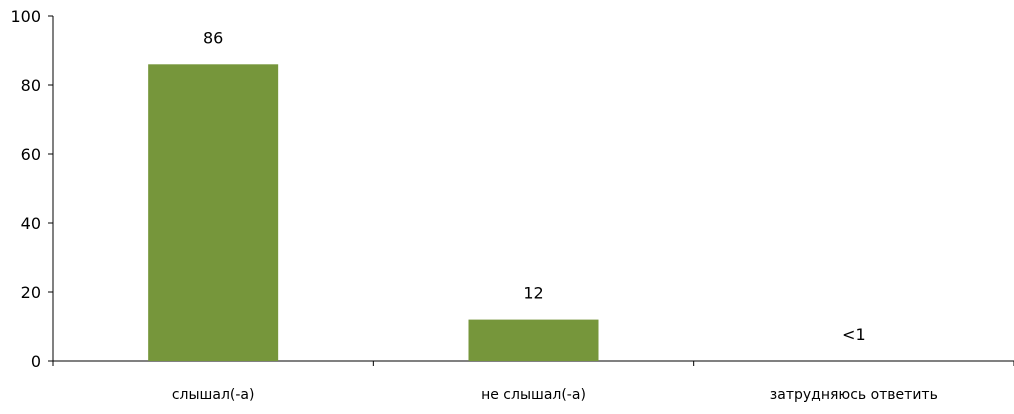 Image resolution: width=1014 pixels, height=414 pixels. I want to click on y-tick-label: 20, so click(31, 292).